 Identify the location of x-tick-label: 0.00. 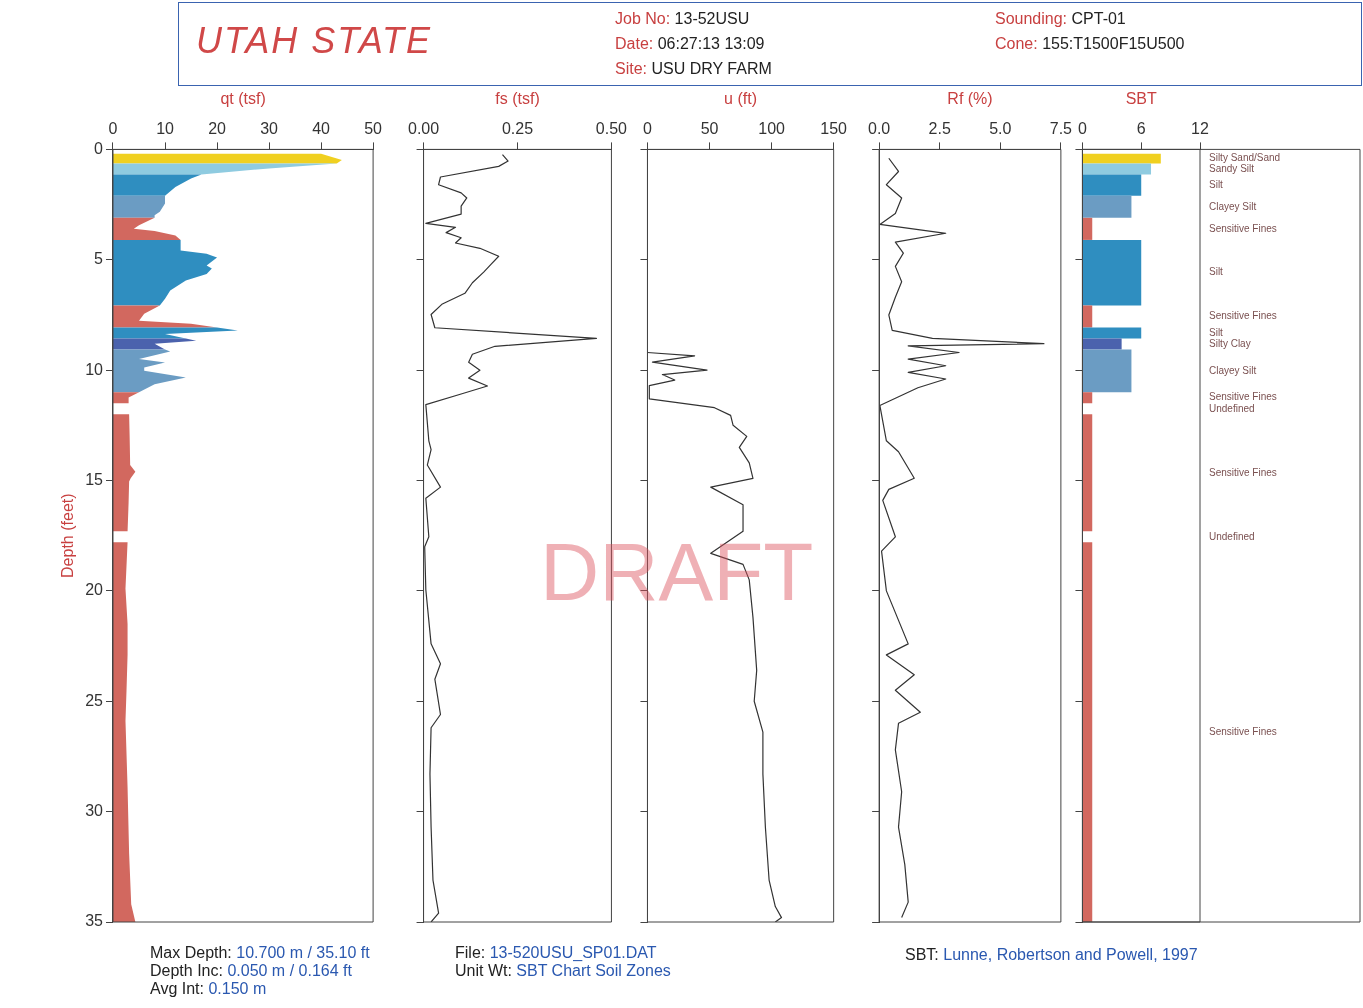
(424, 129).